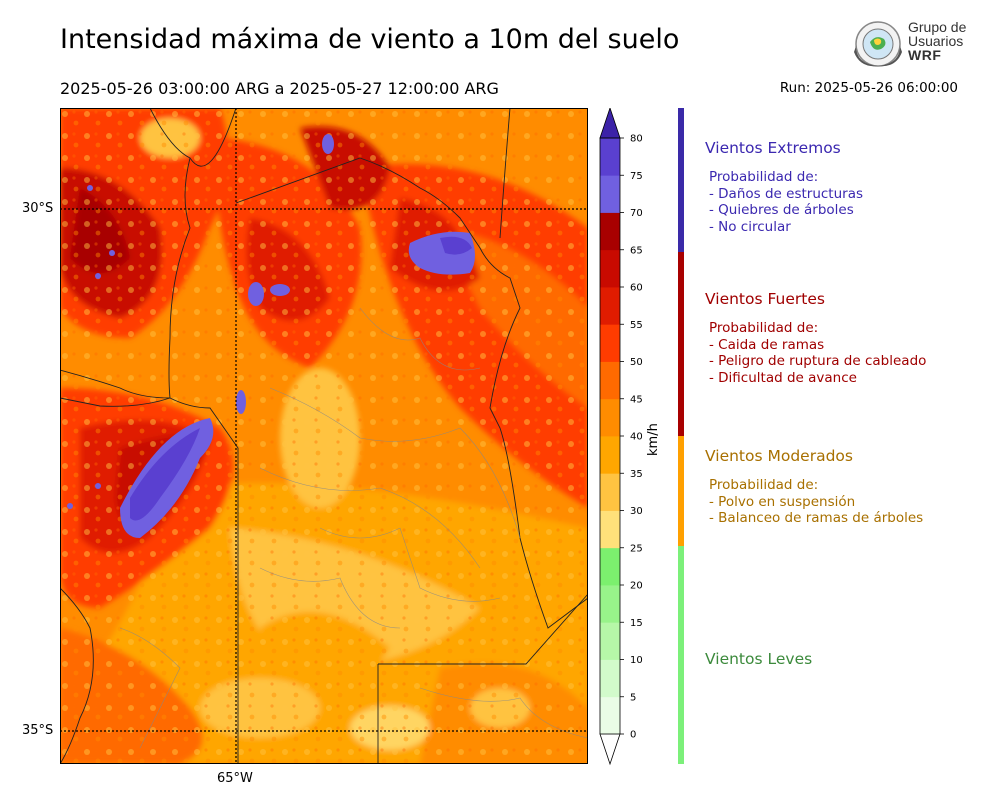 The width and height of the screenshot is (1000, 800). Describe the element at coordinates (636, 437) in the screenshot. I see `colorbar-tick-label: 40` at that location.